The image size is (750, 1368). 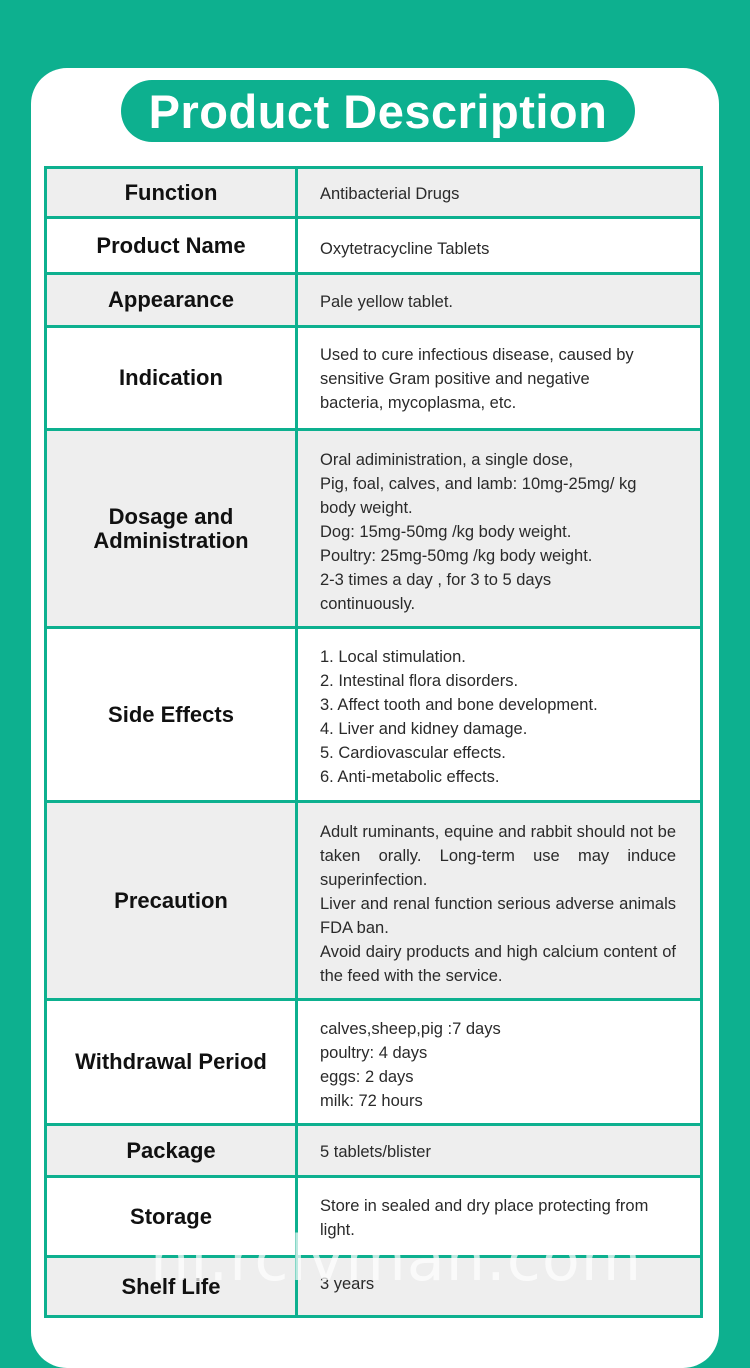 I want to click on table-row-package: Package 5 tablets/blister, so click(x=373, y=1150).